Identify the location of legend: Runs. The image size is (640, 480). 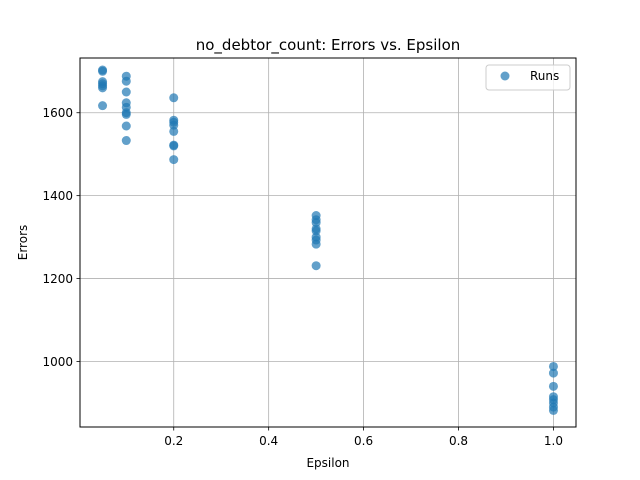
(528, 77).